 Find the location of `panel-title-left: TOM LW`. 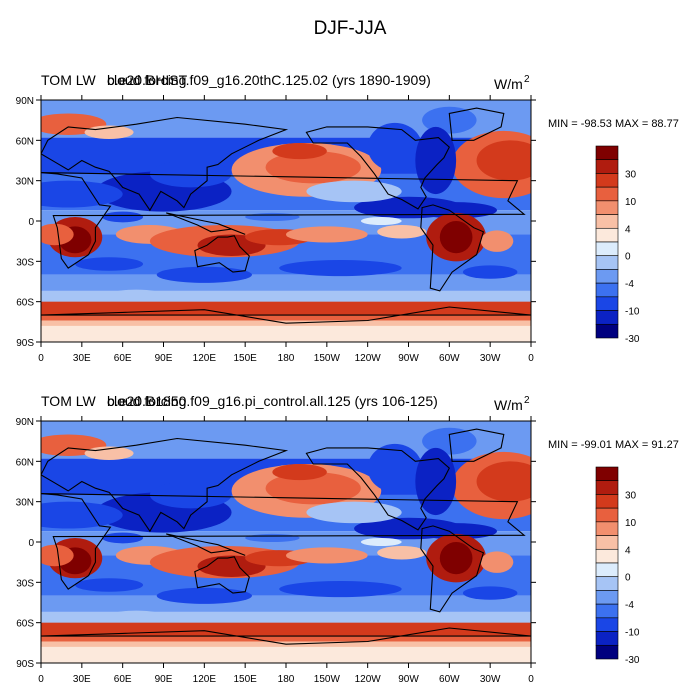

panel-title-left: TOM LW is located at coordinates (68, 80).